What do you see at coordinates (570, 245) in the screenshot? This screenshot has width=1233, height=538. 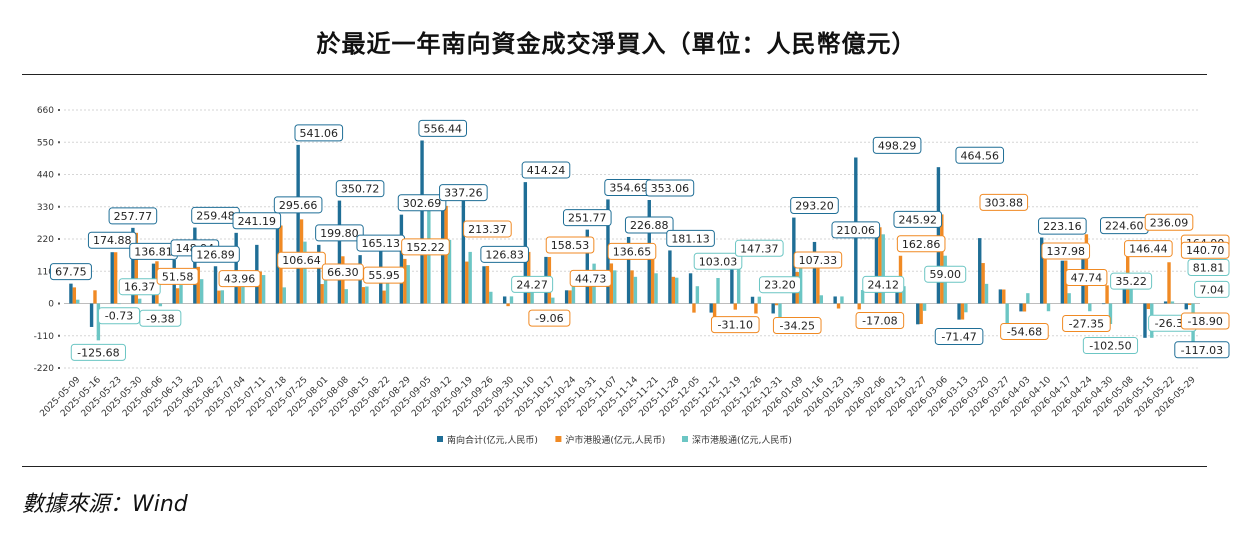 I see `data-label-text: 158.53` at bounding box center [570, 245].